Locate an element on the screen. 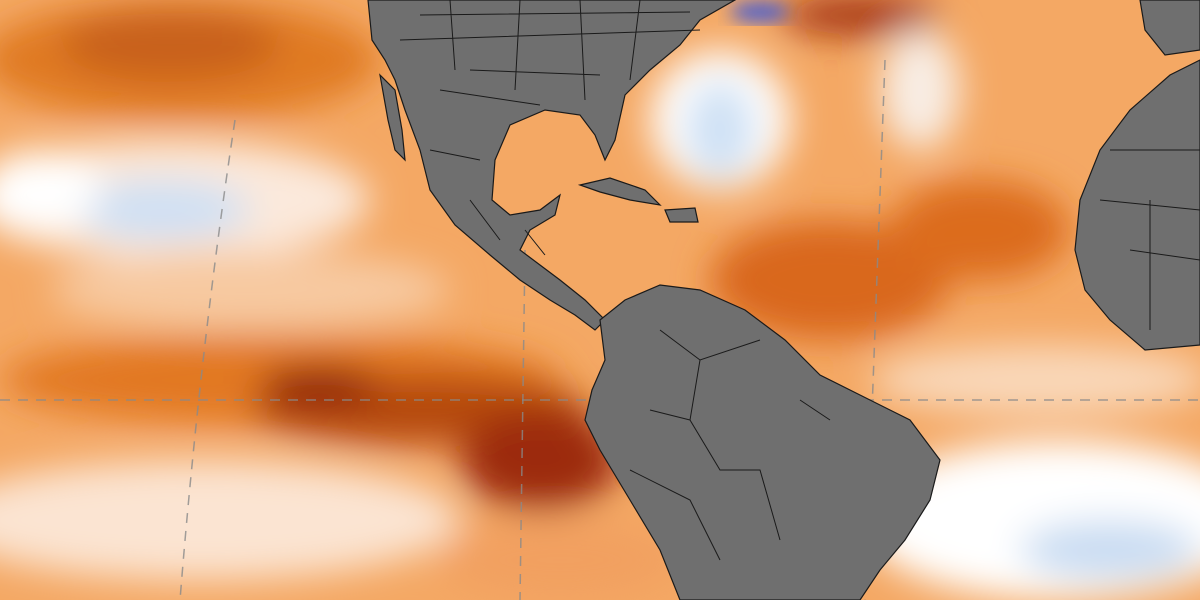 This screenshot has height=600, width=1200. europe is located at coordinates (1169, 28).